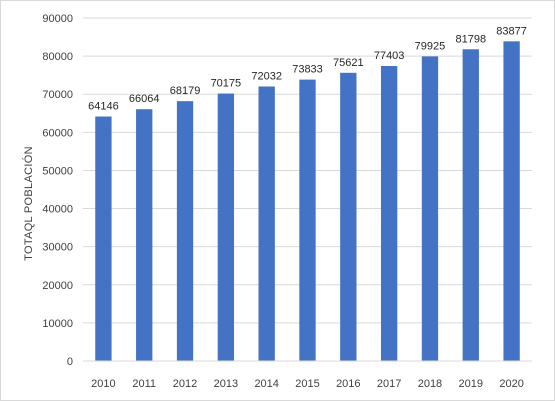 Image resolution: width=555 pixels, height=401 pixels. I want to click on x-tick-label-2019: 2019, so click(471, 384).